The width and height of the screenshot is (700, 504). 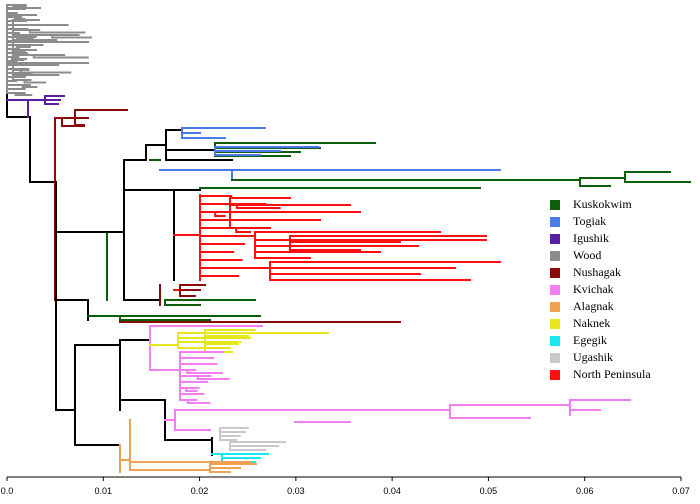 I want to click on legend-item: Nushagak, so click(x=622, y=272).